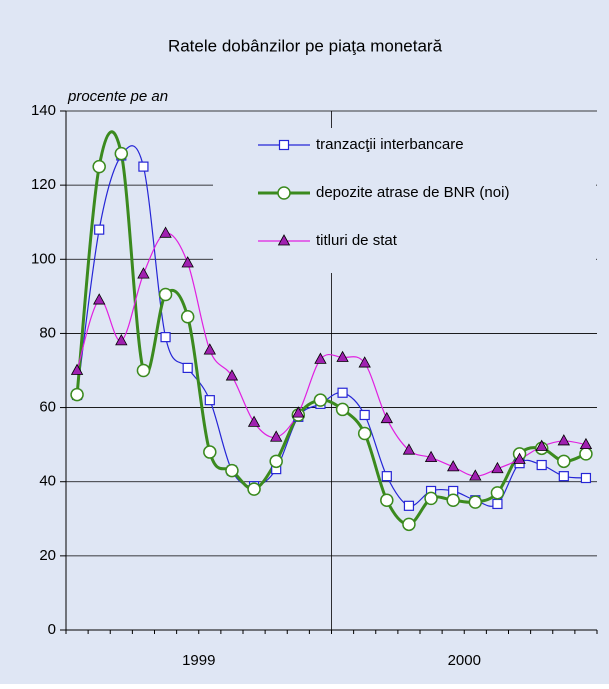 The height and width of the screenshot is (689, 609). I want to click on legend-background, so click(404, 200).